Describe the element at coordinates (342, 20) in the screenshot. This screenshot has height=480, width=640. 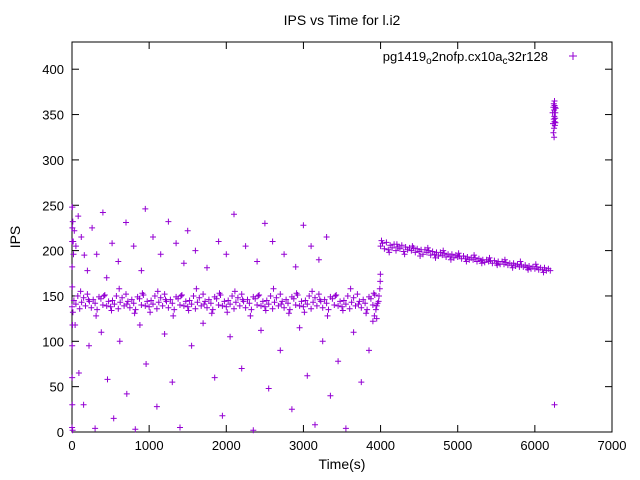
I see `chart-title: IPS vs Time for l.i2` at that location.